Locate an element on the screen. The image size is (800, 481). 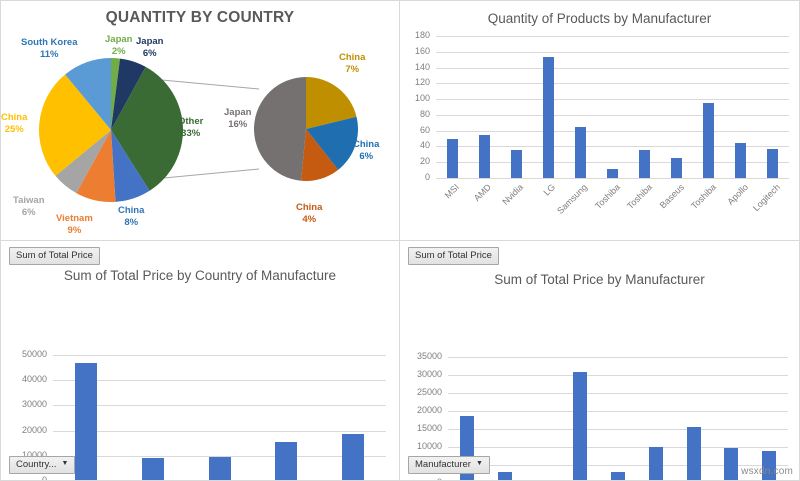
pie-data-label-vietnam-6: Vietnam 9% is located at coordinates (74, 224).